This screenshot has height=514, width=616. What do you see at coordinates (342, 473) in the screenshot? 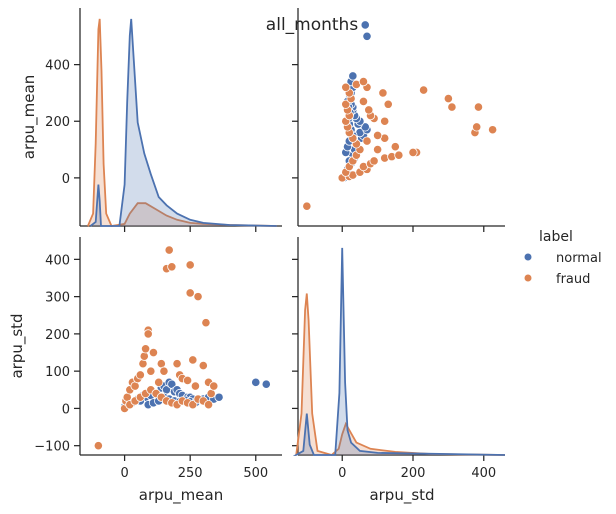
I see `x-tick-label-1-1-0: 0` at bounding box center [342, 473].